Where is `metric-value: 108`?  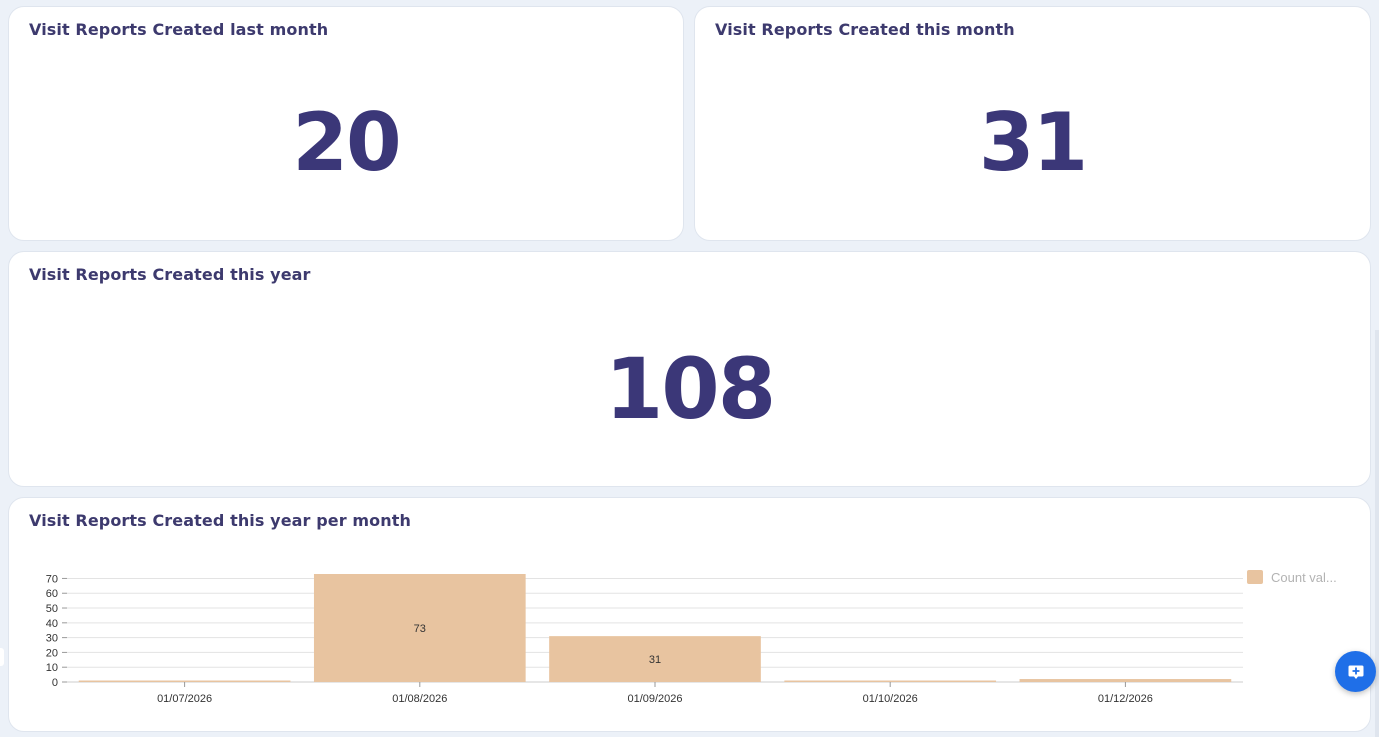
metric-value: 108 is located at coordinates (690, 389).